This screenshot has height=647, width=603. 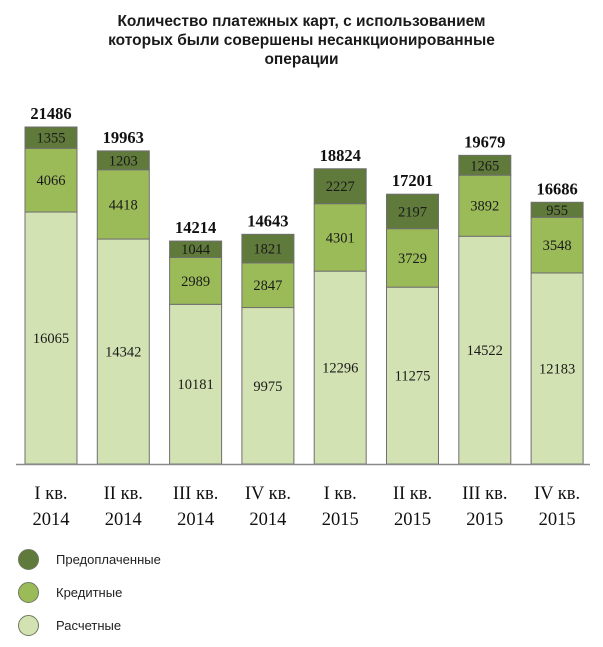 I want to click on data-label-credit: 2989, so click(x=195, y=282).